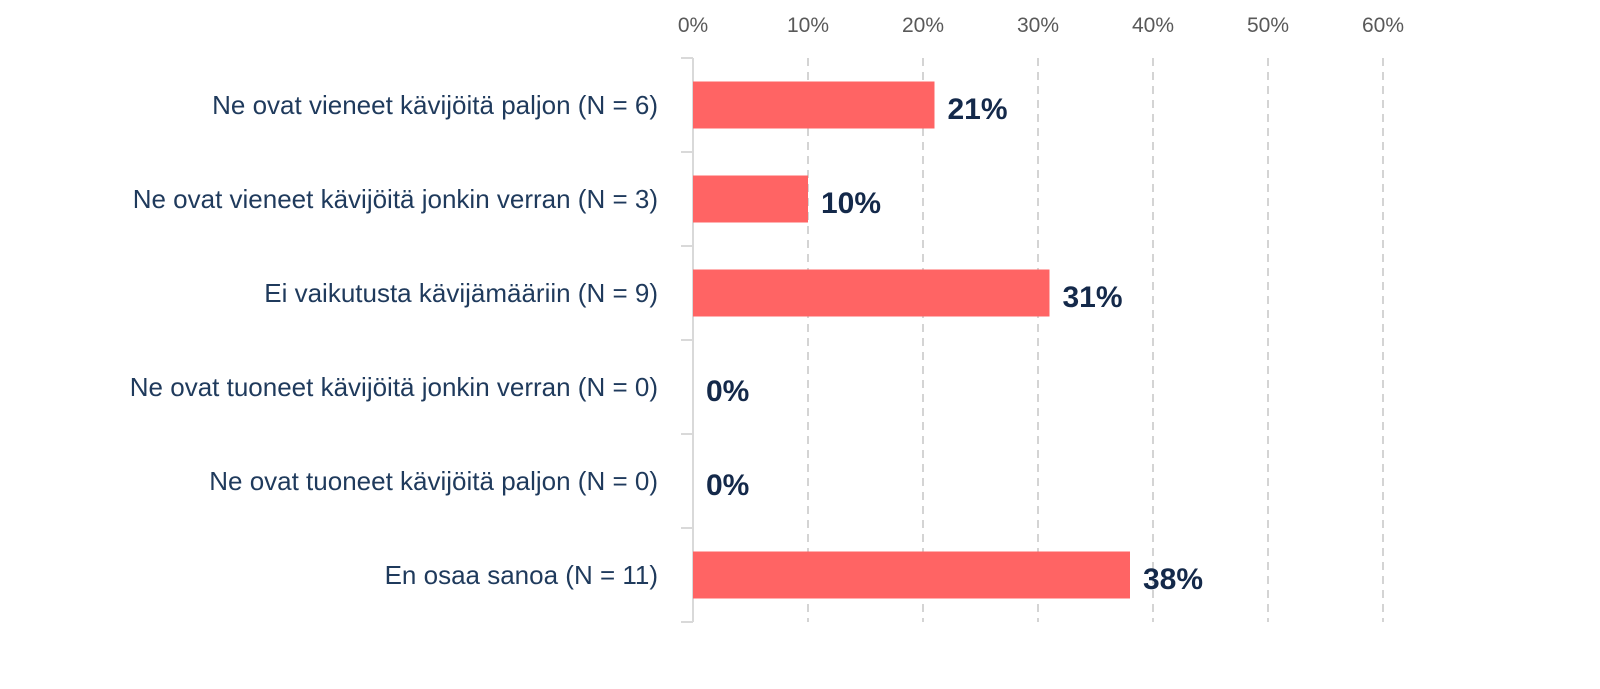  What do you see at coordinates (808, 25) in the screenshot?
I see `x-tick-label: 10%` at bounding box center [808, 25].